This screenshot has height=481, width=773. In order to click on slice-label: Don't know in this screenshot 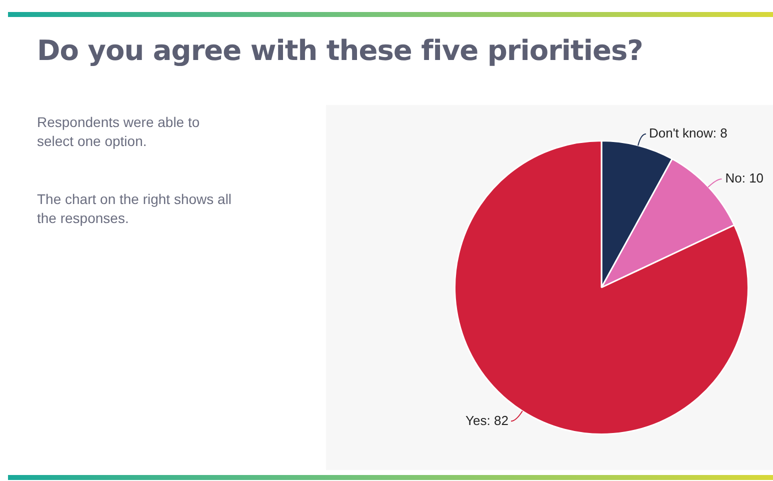, I will do `click(681, 132)`.